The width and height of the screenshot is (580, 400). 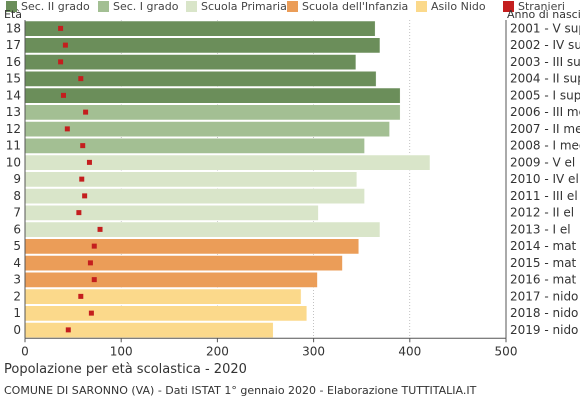 What do you see at coordinates (545, 129) in the screenshot?
I see `birth-year-label-12: 2007 - II med` at bounding box center [545, 129].